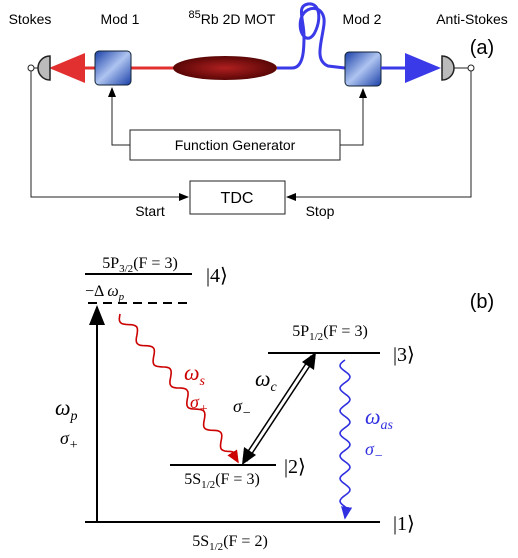 The width and height of the screenshot is (518, 558). What do you see at coordinates (203, 381) in the screenshot?
I see `stokes-sub: s` at bounding box center [203, 381].